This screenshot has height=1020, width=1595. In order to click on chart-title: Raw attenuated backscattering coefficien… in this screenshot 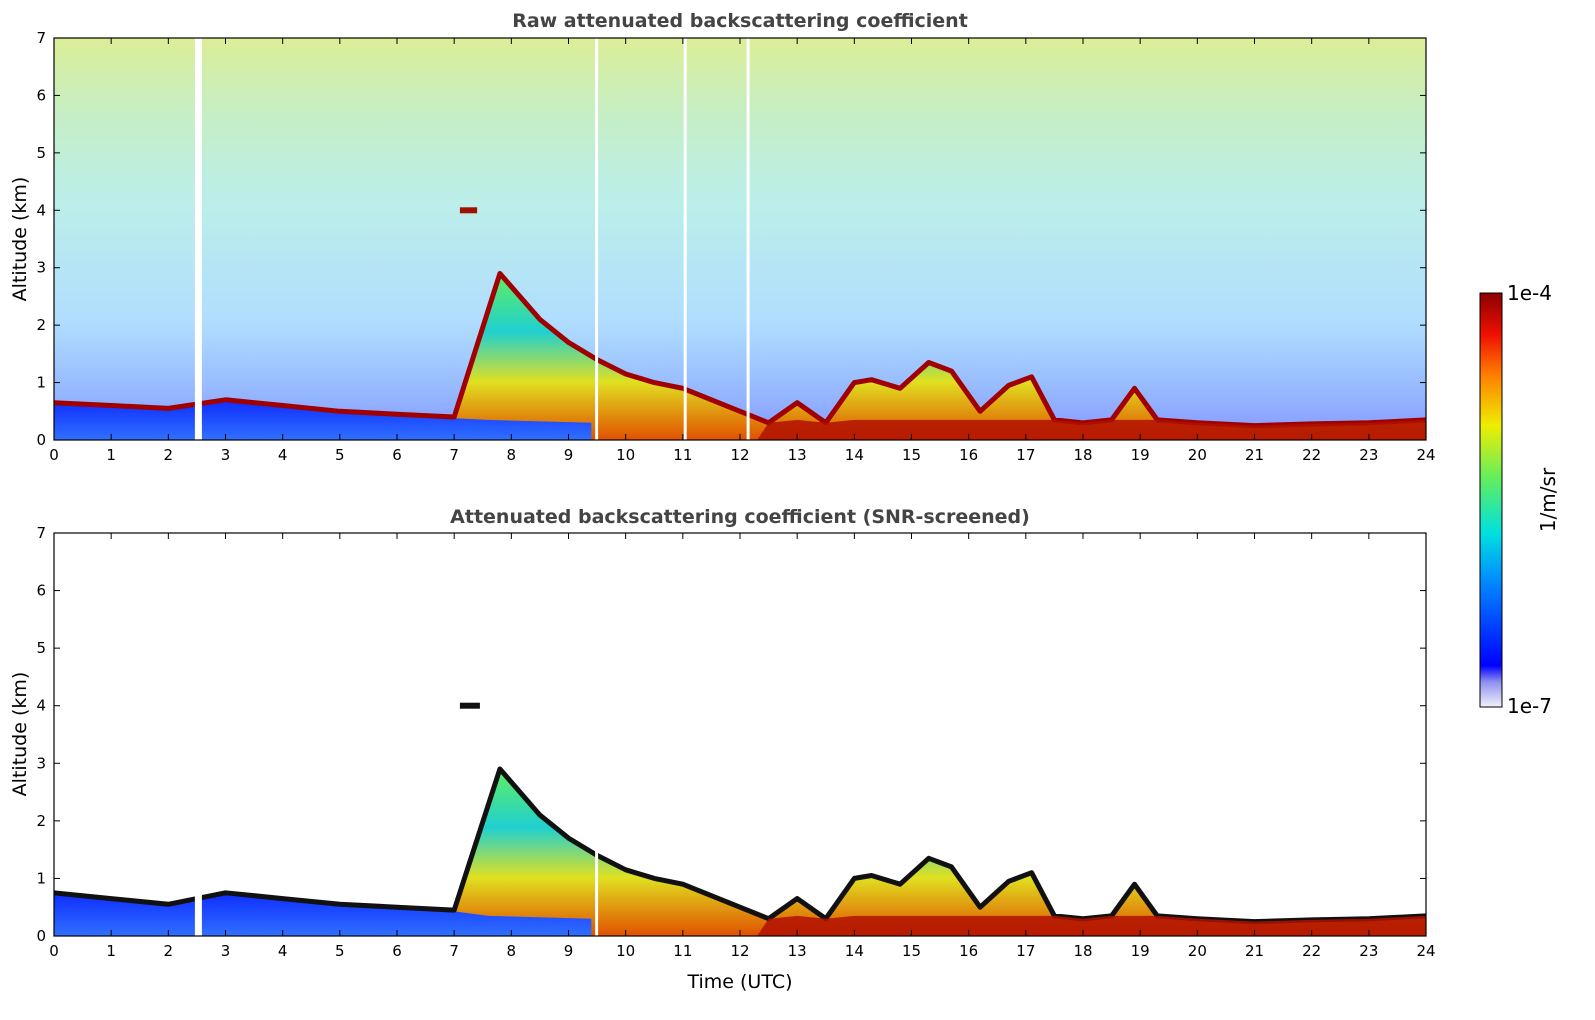, I will do `click(740, 21)`.